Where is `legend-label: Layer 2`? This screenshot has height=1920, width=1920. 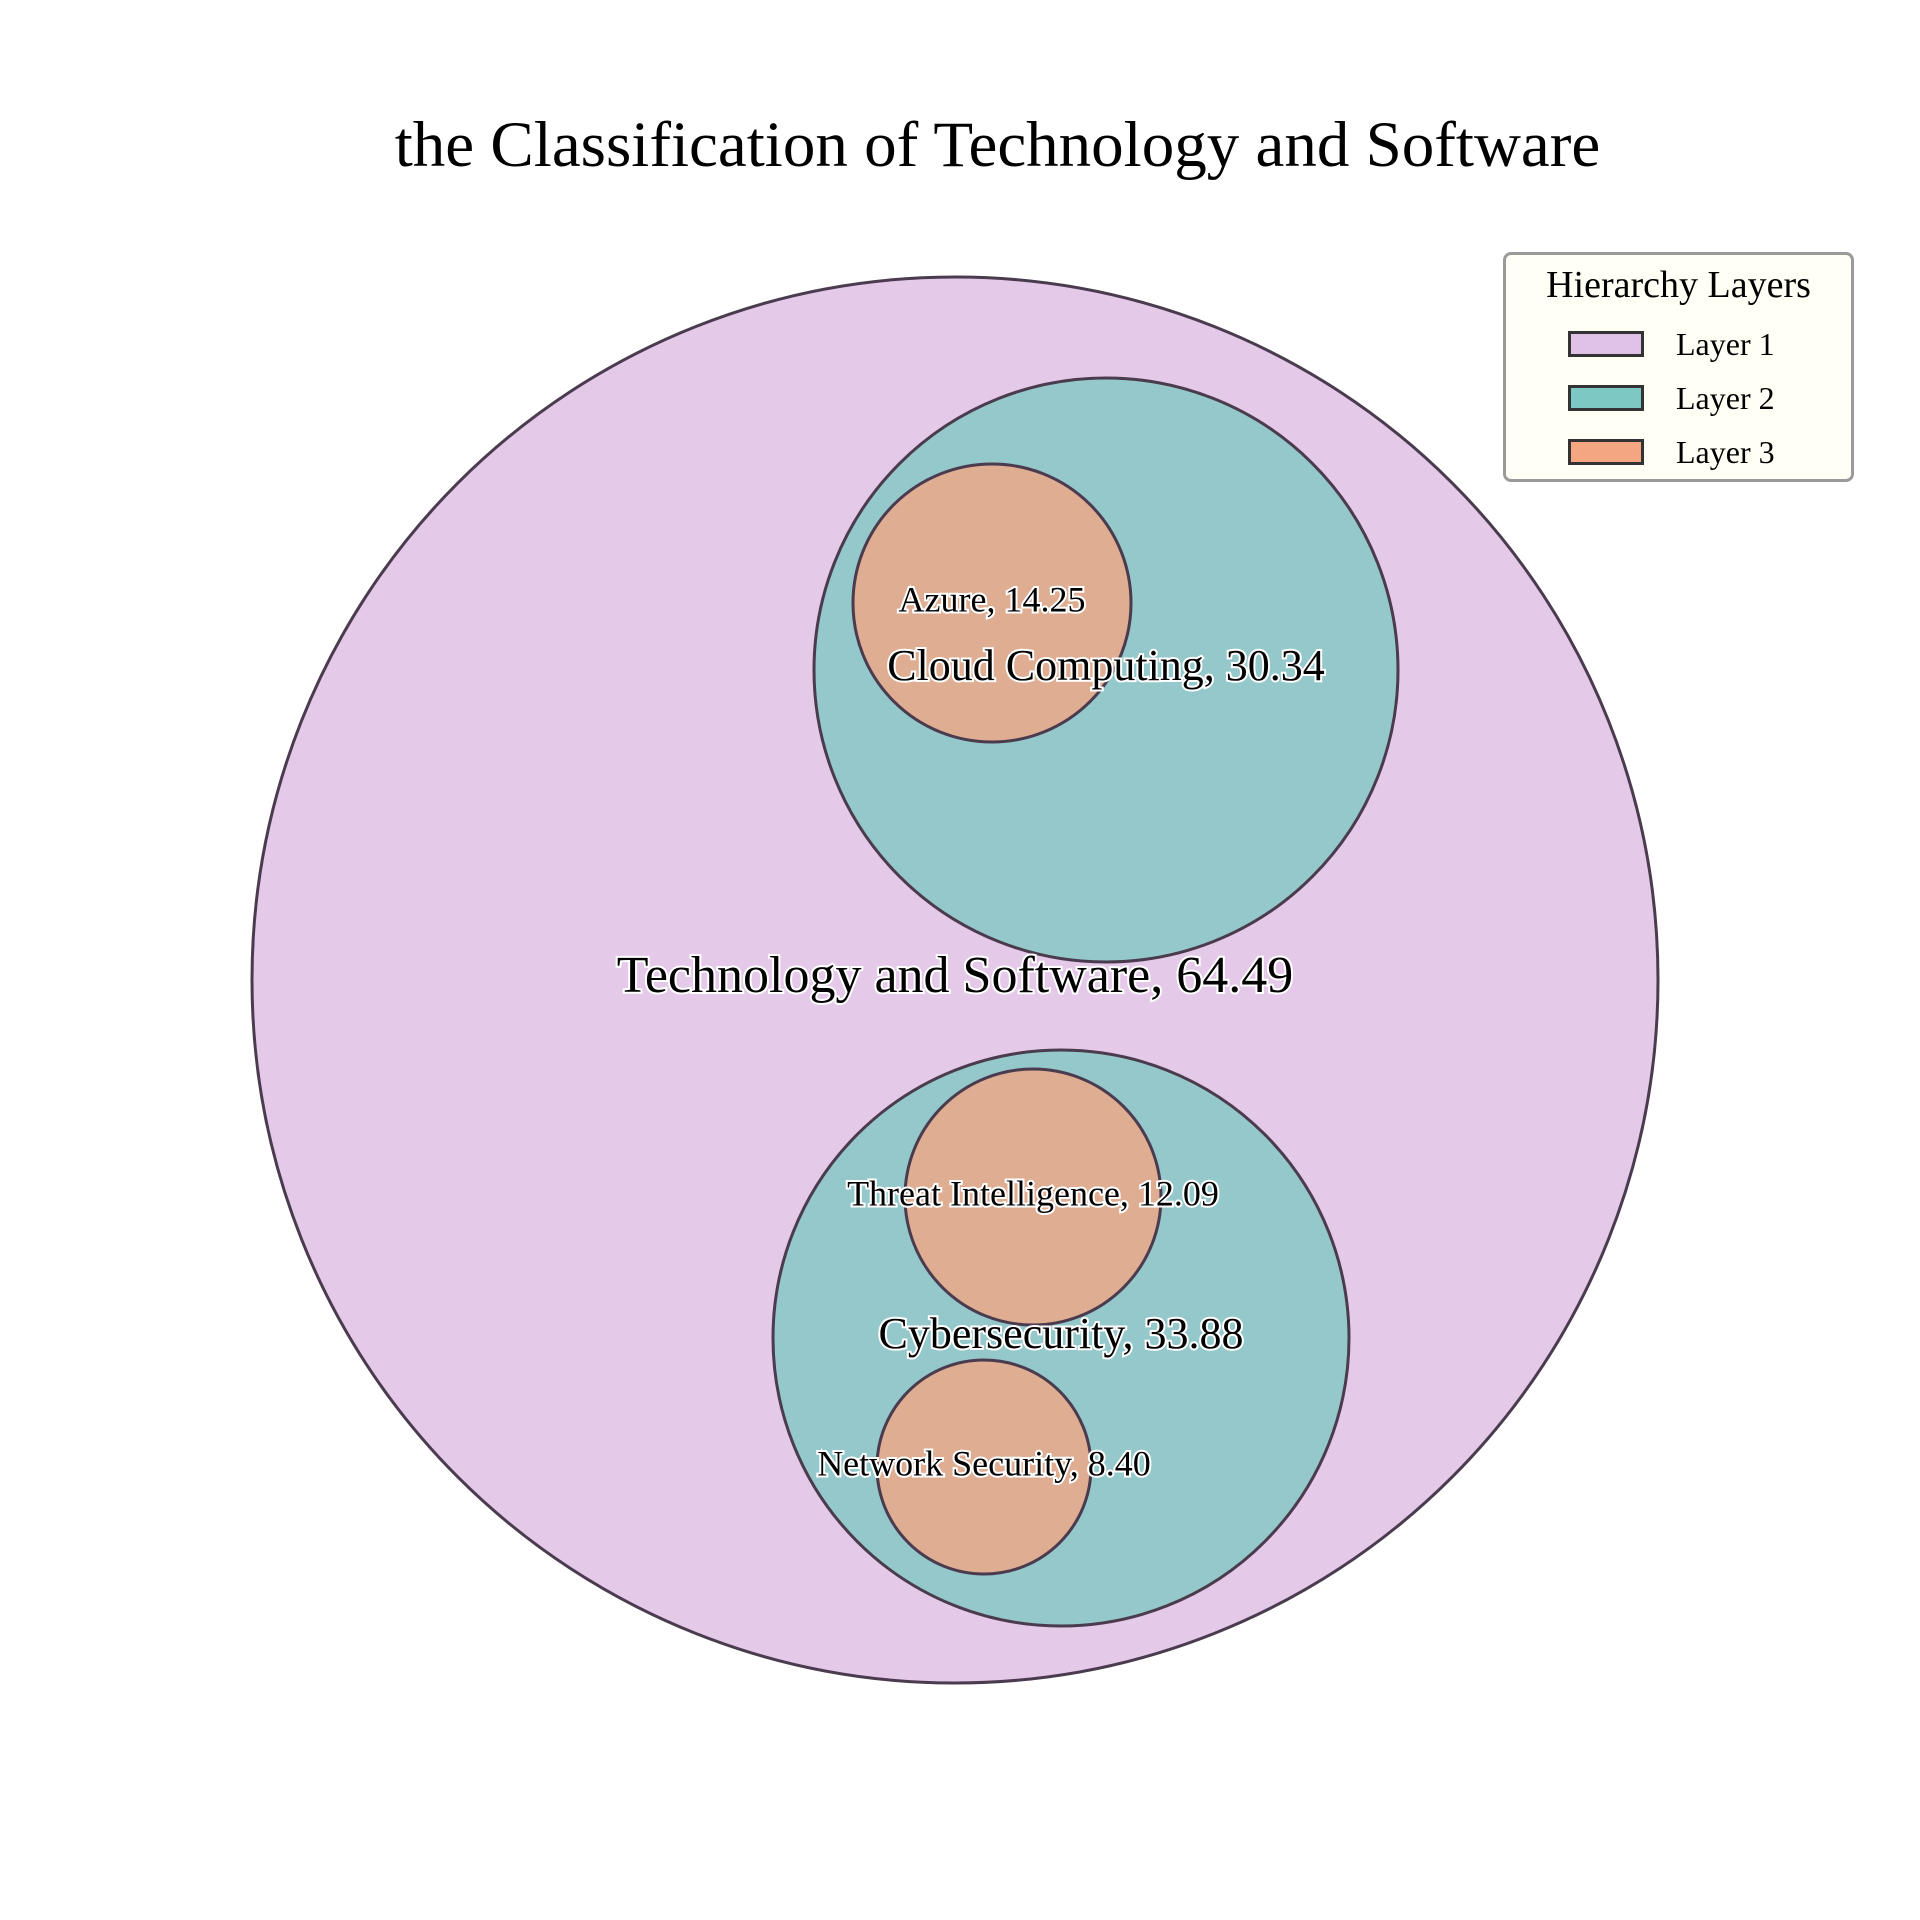 legend-label: Layer 2 is located at coordinates (1725, 397).